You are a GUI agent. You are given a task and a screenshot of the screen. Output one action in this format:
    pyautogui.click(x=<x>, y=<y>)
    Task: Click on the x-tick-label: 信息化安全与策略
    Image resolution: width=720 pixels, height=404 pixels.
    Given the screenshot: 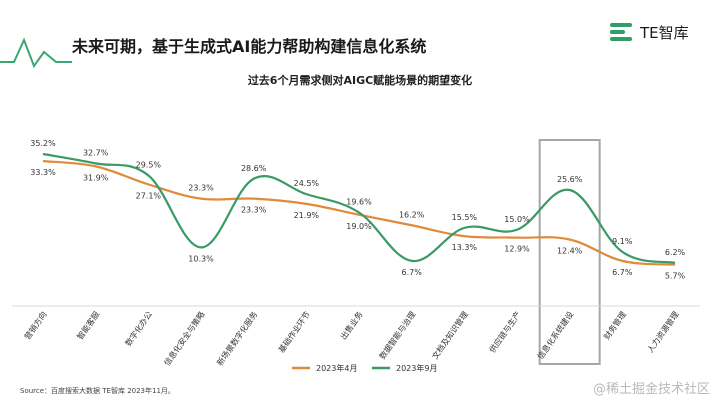 What is the action you would take?
    pyautogui.click(x=184, y=338)
    